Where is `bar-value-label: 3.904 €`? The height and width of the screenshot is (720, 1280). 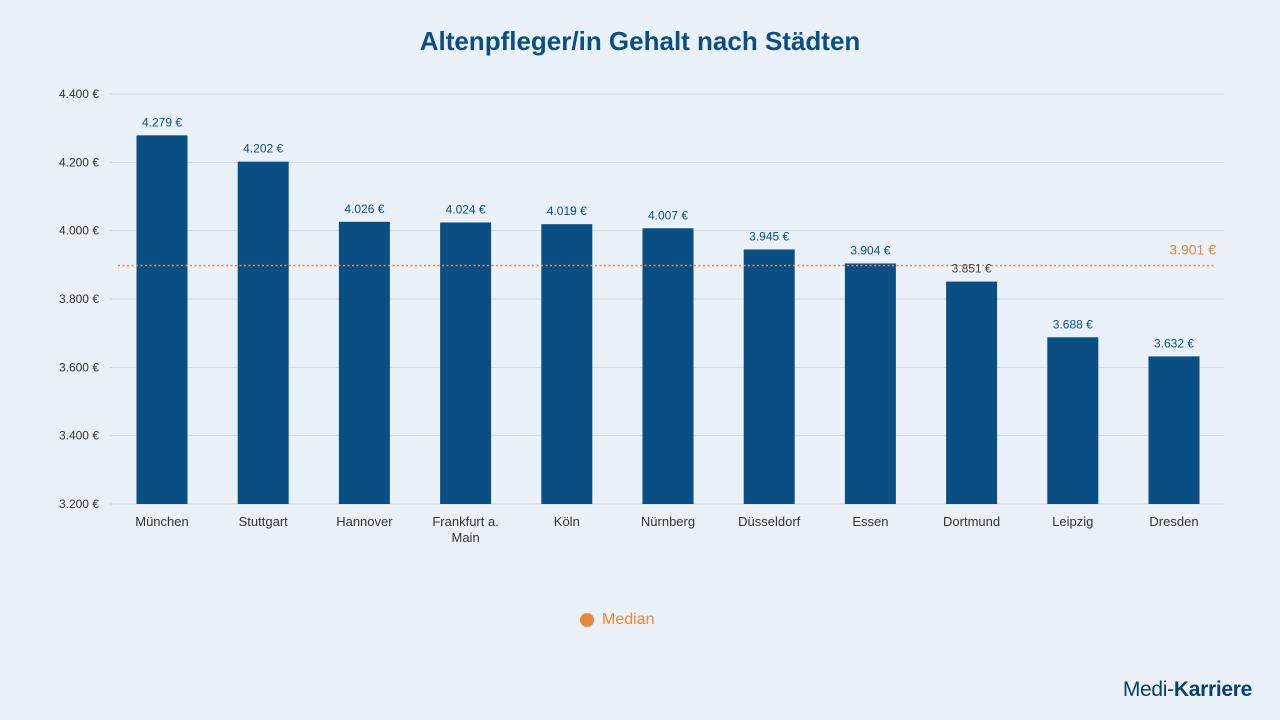
bar-value-label: 3.904 € is located at coordinates (870, 250).